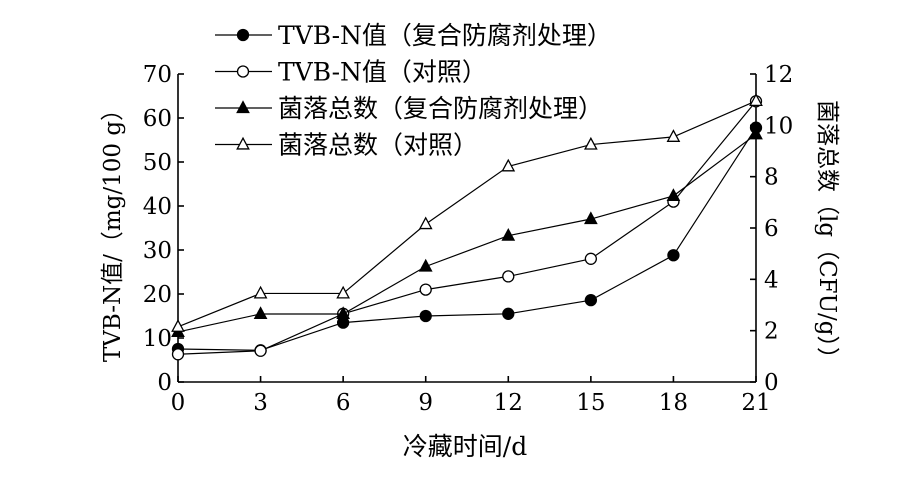 Image resolution: width=908 pixels, height=488 pixels. What do you see at coordinates (827, 235) in the screenshot?
I see `right-y-axis-label: 菌落总数（lg（CFU/g））` at bounding box center [827, 235].